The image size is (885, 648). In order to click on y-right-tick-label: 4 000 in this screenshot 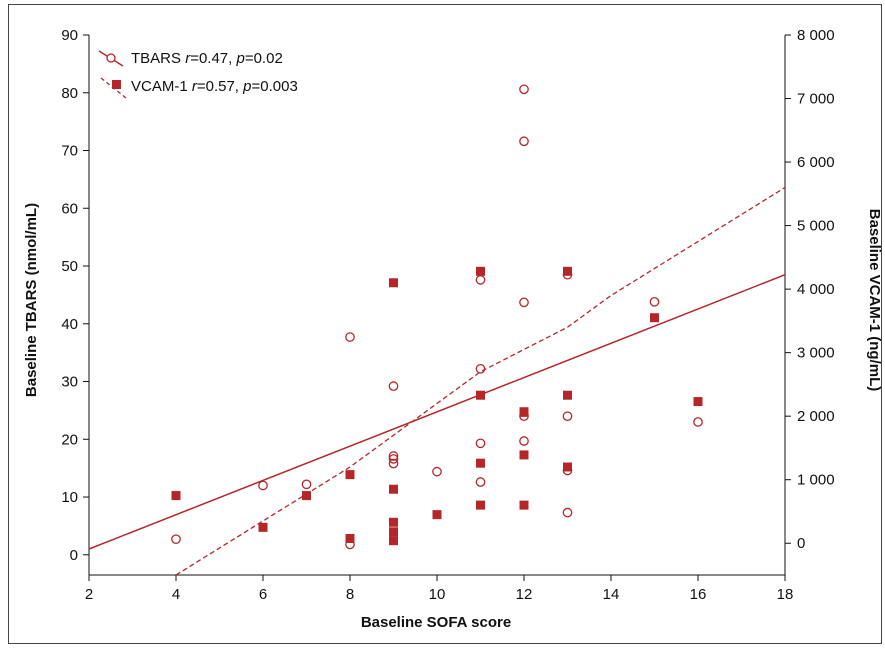, I will do `click(816, 289)`.